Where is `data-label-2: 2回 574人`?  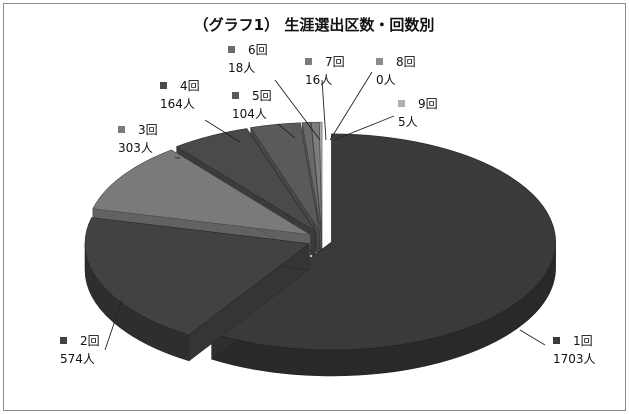
data-label-2: 2回 574人 is located at coordinates (91, 332).